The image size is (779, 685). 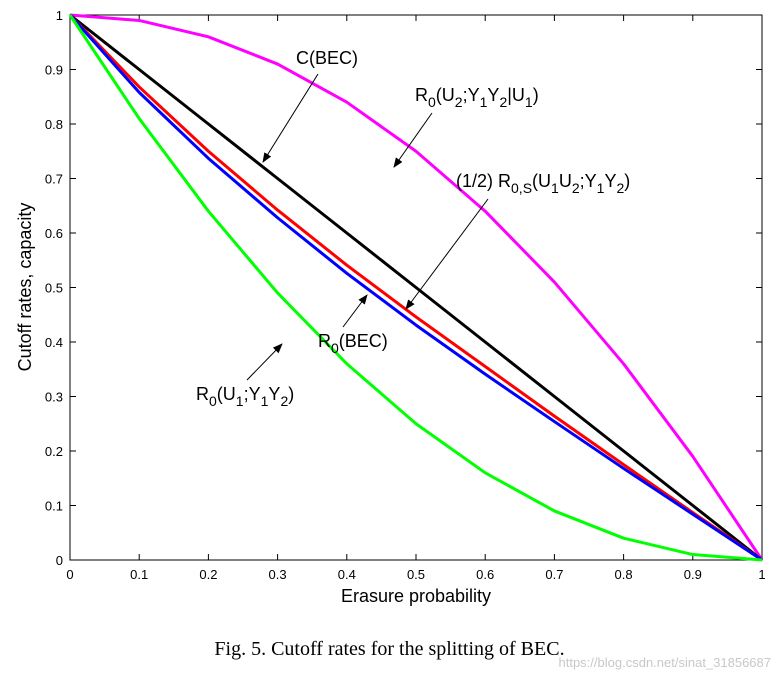 I want to click on y-tick-label: 0.5, so click(x=54, y=288).